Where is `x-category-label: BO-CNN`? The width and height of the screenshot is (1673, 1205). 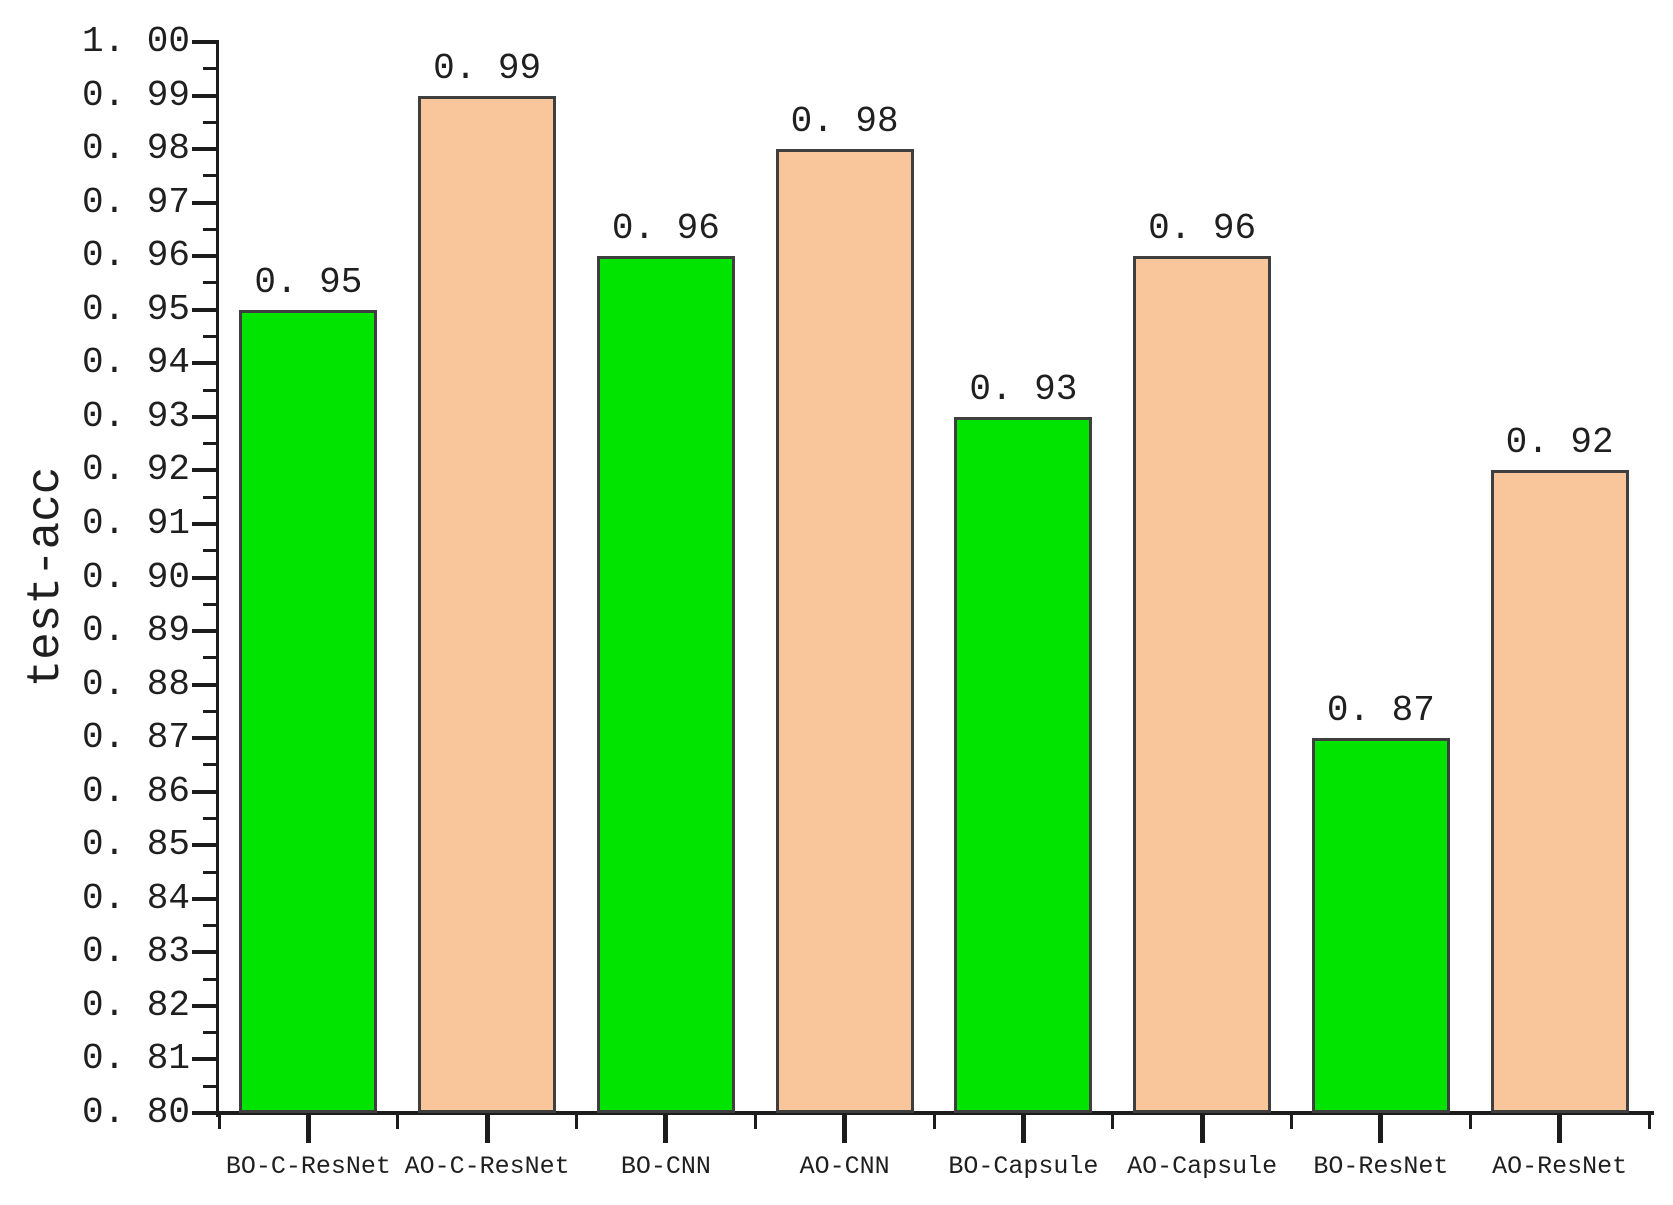
x-category-label: BO-CNN is located at coordinates (665, 1166).